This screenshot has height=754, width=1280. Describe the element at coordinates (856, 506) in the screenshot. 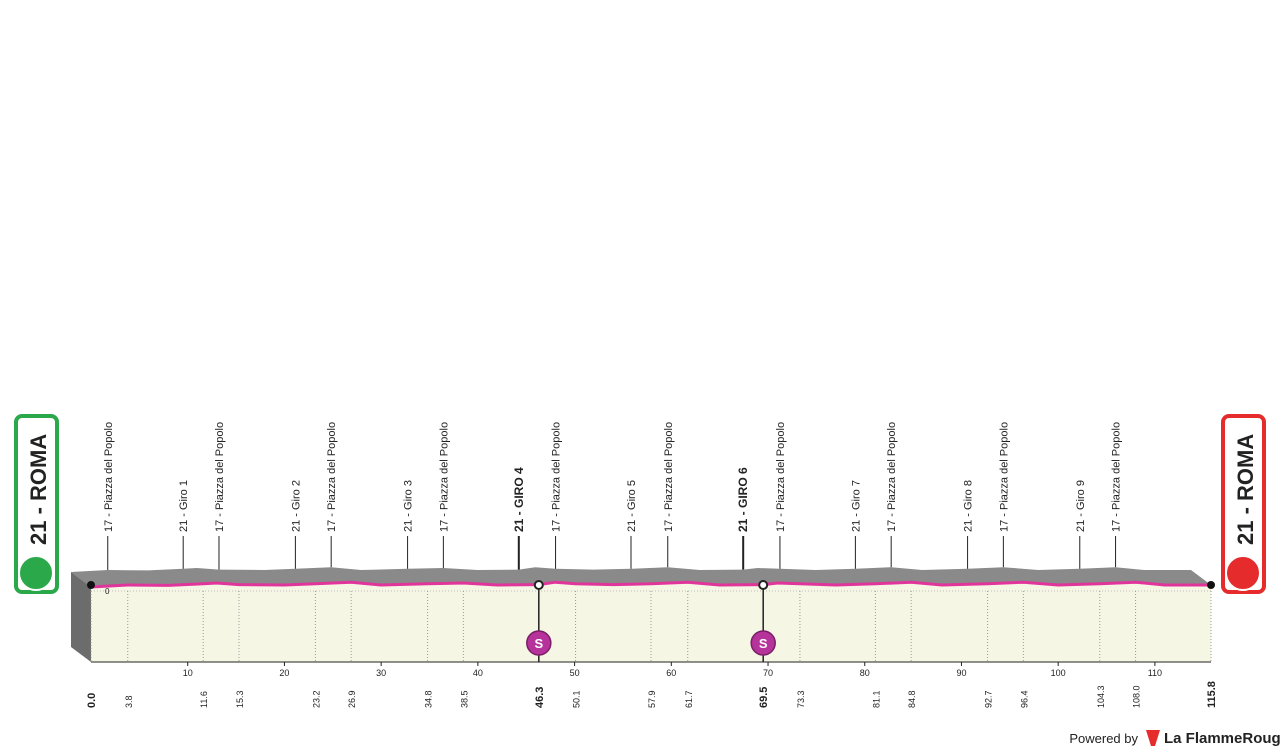

I see `waypoint-label: 21 - Giro 7` at that location.